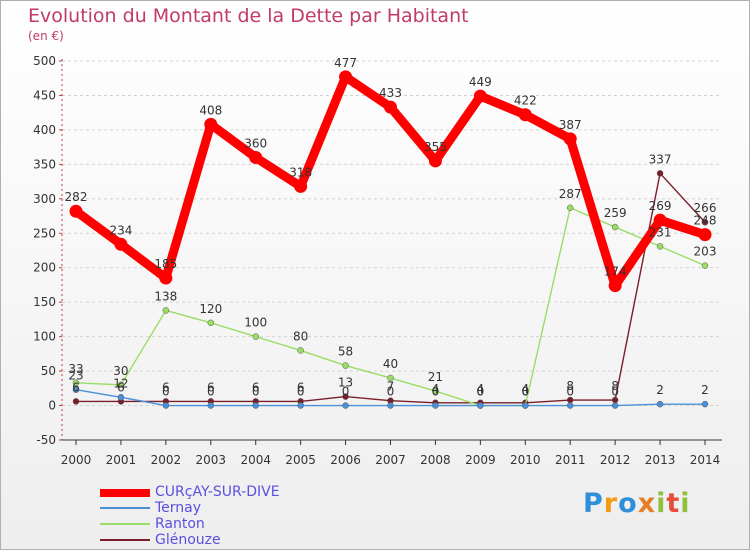 The image size is (750, 550). What do you see at coordinates (525, 101) in the screenshot?
I see `data-label: 422` at bounding box center [525, 101].